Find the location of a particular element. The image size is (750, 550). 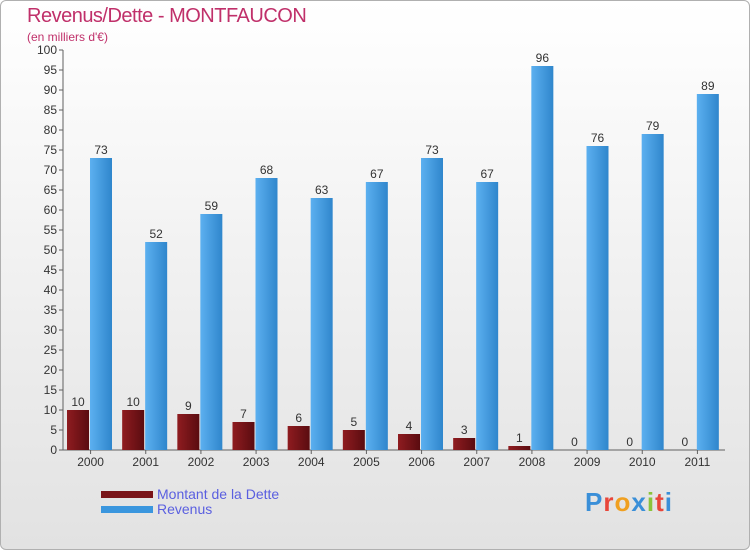

logo-letter: o is located at coordinates (623, 502).